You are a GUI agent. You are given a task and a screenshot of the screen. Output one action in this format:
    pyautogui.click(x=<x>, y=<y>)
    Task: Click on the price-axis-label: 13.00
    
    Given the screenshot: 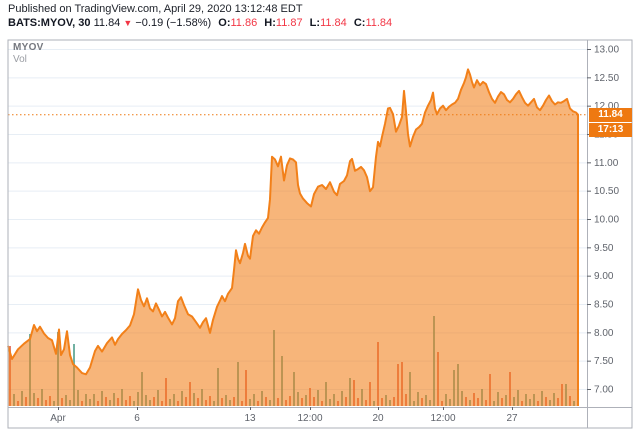 What is the action you would take?
    pyautogui.click(x=606, y=50)
    